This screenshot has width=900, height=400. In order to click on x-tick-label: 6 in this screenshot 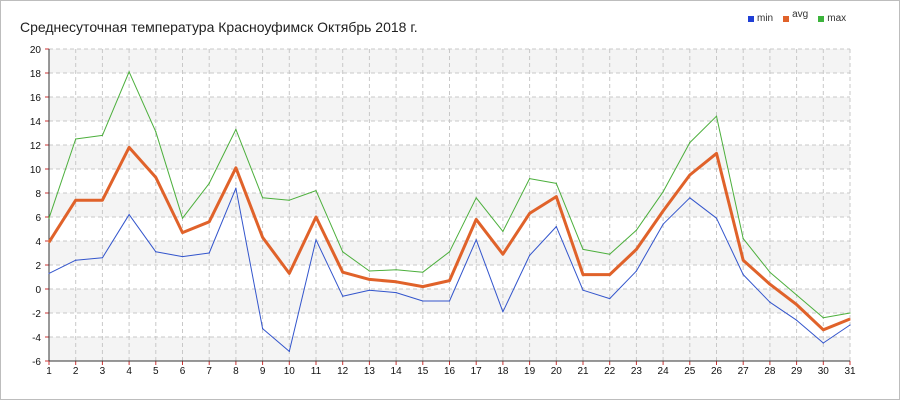, I will do `click(183, 371)`.